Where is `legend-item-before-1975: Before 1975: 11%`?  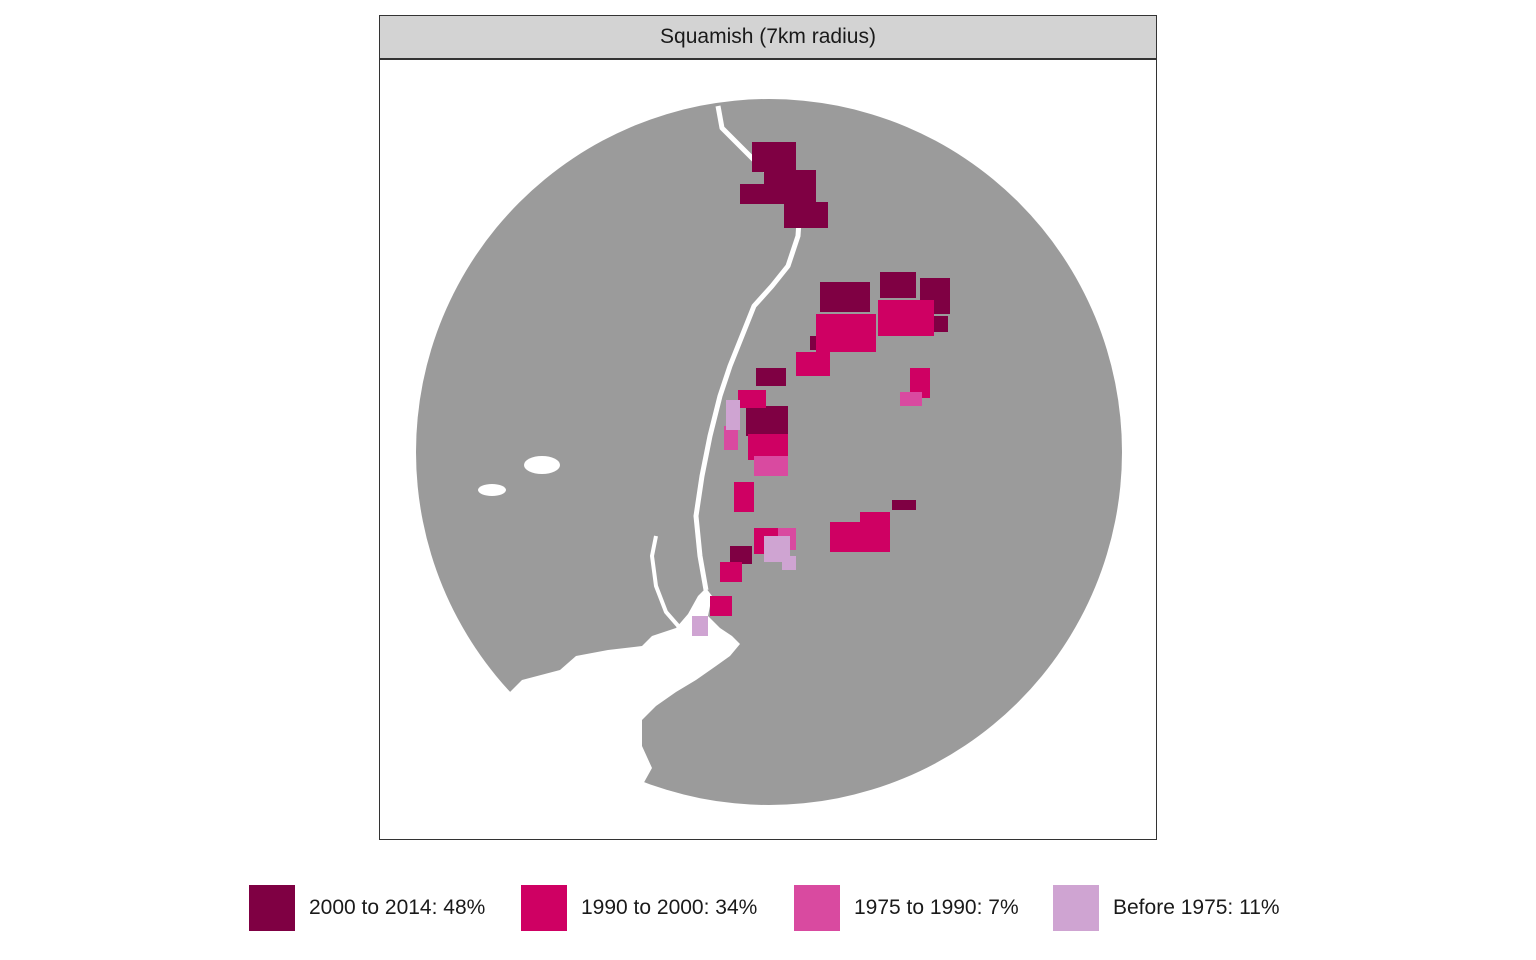 legend-item-before-1975: Before 1975: 11% is located at coordinates (1166, 908).